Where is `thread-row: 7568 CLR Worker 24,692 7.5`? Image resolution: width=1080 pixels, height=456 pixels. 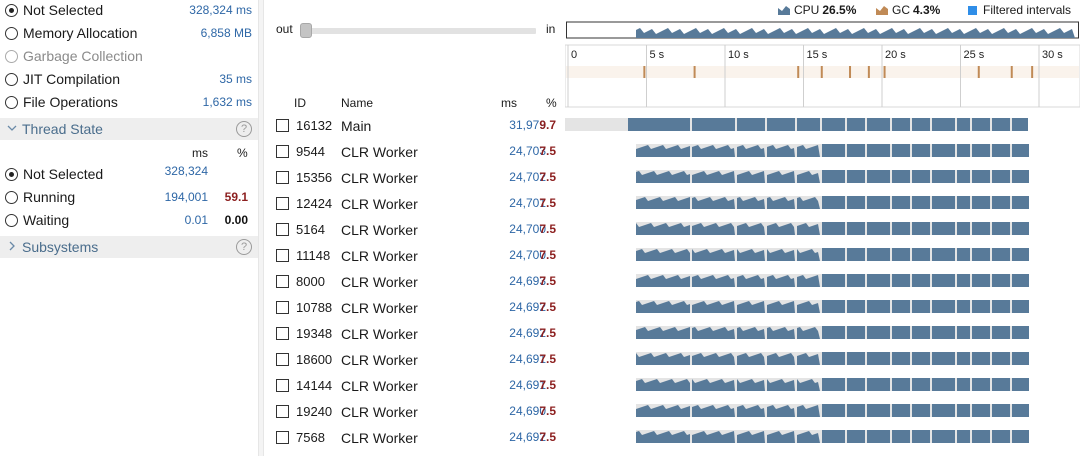 thread-row: 7568 CLR Worker 24,692 7.5 is located at coordinates (672, 438).